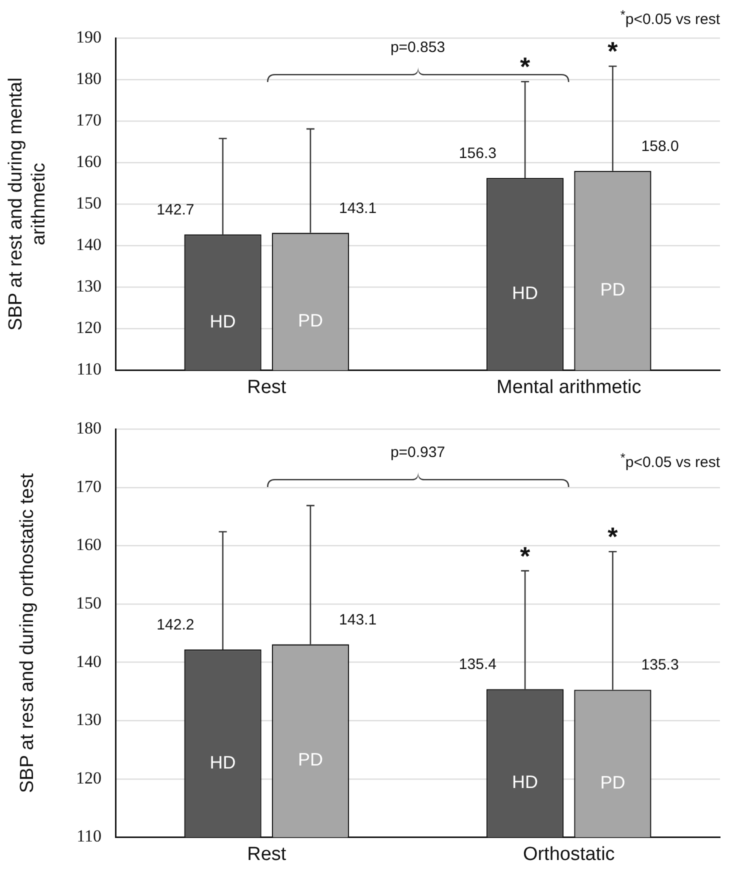  Describe the element at coordinates (670, 17) in the screenshot. I see `text: *p<0.05 vs rest` at that location.